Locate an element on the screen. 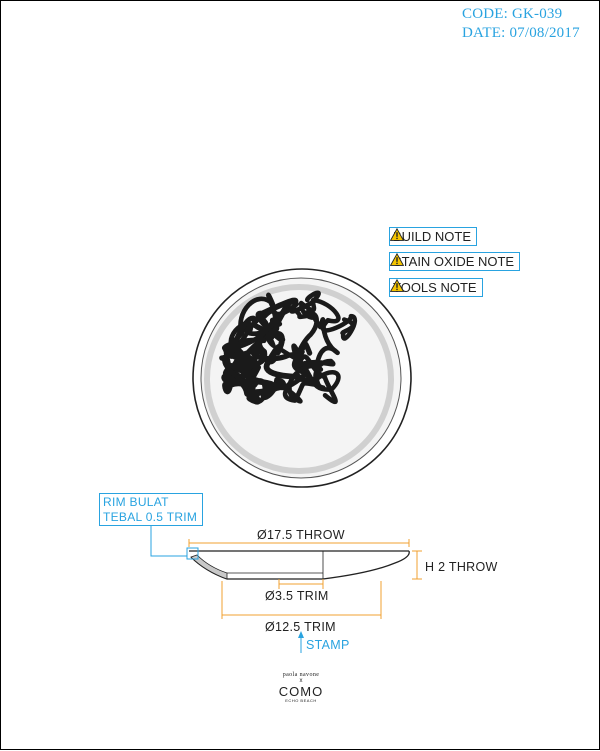  plate-well-shadow is located at coordinates (299, 379).